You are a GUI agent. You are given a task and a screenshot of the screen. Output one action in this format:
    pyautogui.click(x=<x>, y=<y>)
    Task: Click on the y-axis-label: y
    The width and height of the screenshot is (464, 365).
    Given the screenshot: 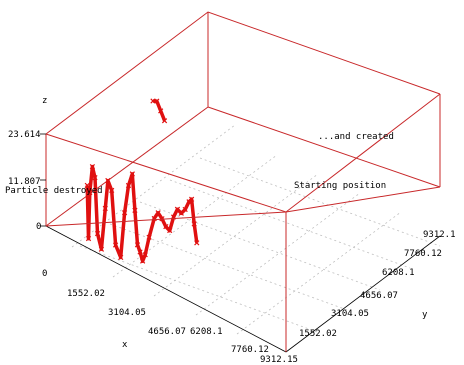 What is the action you would take?
    pyautogui.click(x=425, y=315)
    